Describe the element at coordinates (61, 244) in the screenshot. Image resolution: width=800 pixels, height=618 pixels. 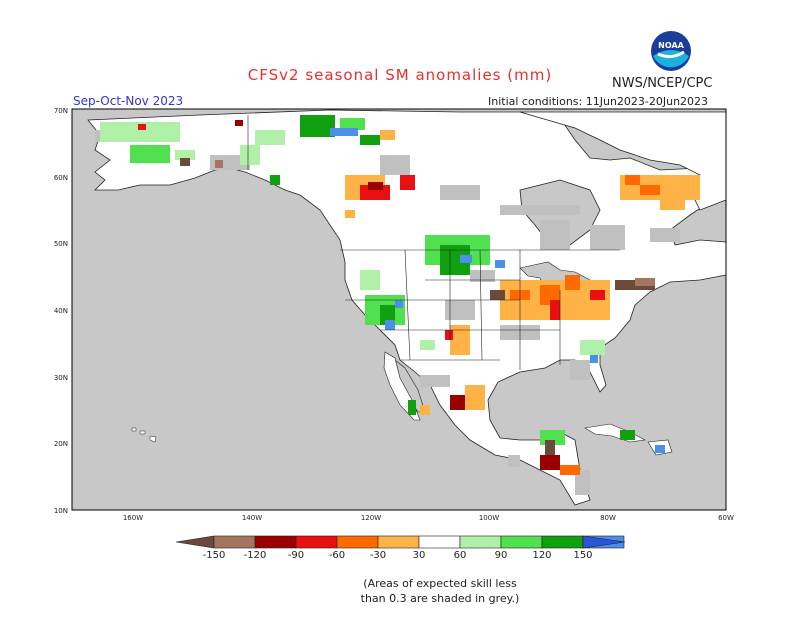
I see `svg-text: 50N` at that location.